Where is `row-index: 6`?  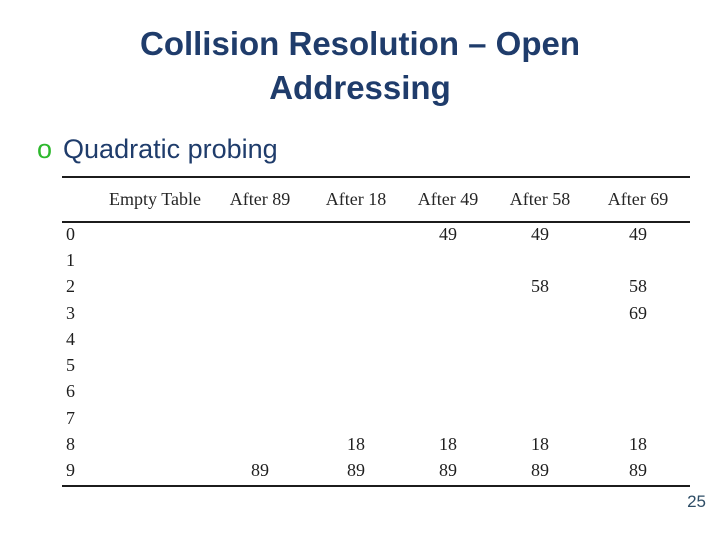
row-index: 6 is located at coordinates (70, 391).